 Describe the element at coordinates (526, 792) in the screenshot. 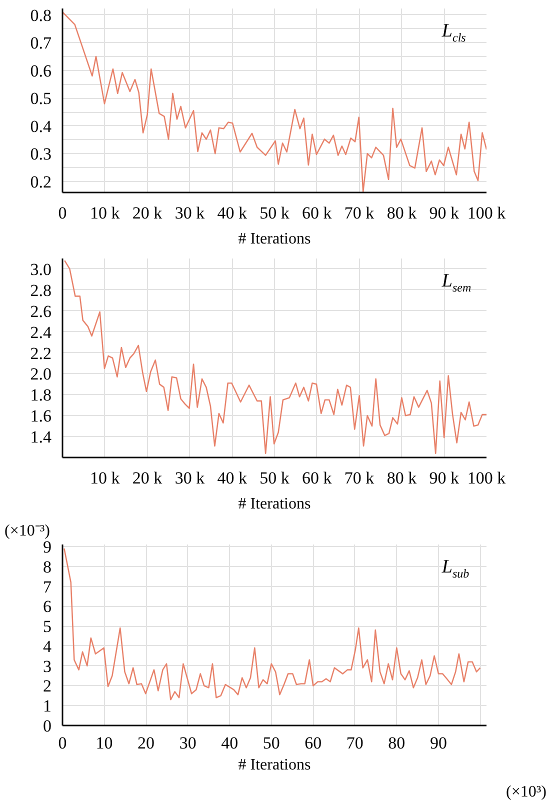

I see `text: (×10³)` at that location.